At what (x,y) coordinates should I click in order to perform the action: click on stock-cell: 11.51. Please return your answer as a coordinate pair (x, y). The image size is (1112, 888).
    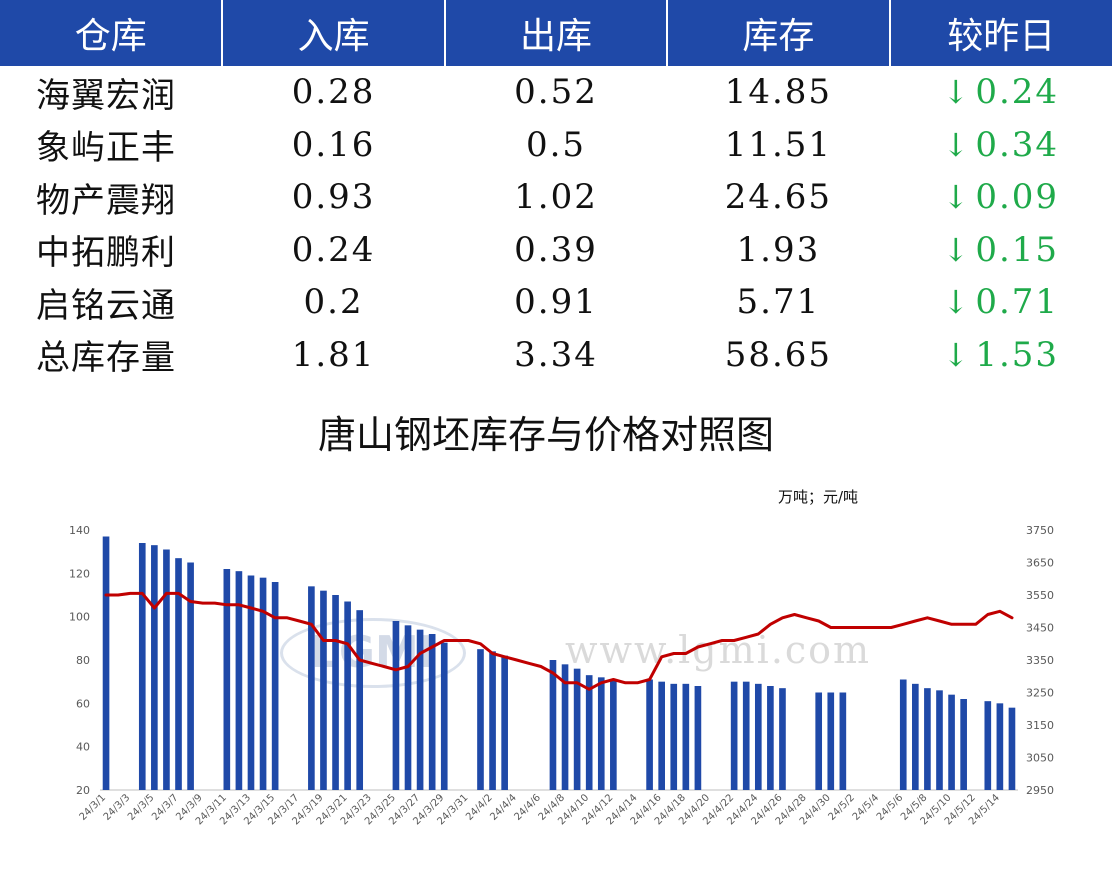
    Looking at the image, I should click on (778, 144).